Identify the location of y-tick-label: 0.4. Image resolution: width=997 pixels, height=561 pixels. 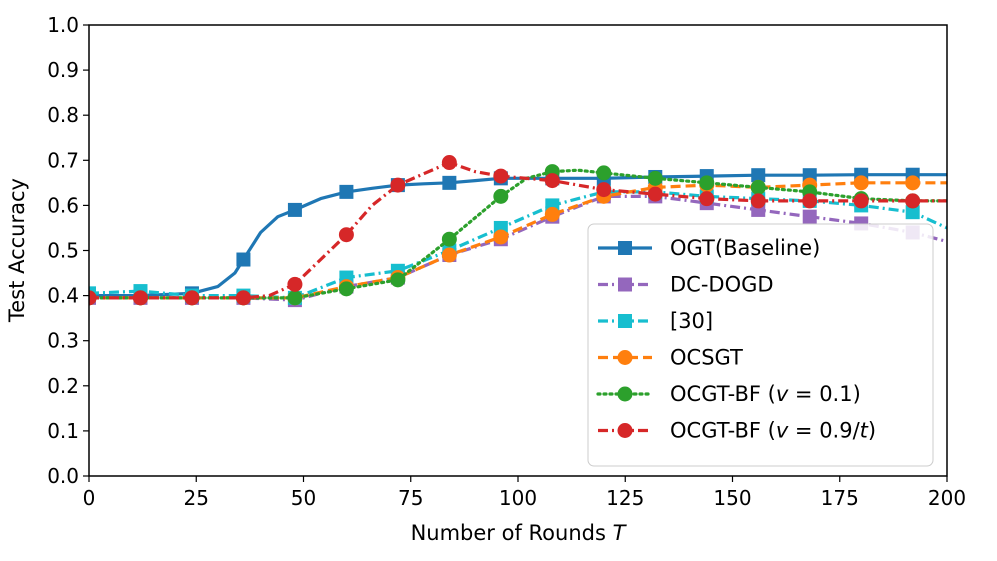
(63, 296).